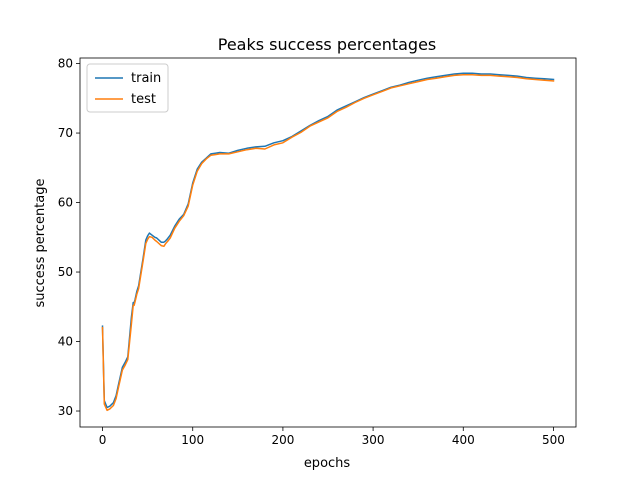 The width and height of the screenshot is (640, 480). What do you see at coordinates (327, 44) in the screenshot?
I see `chart-title: Peaks success percentages` at bounding box center [327, 44].